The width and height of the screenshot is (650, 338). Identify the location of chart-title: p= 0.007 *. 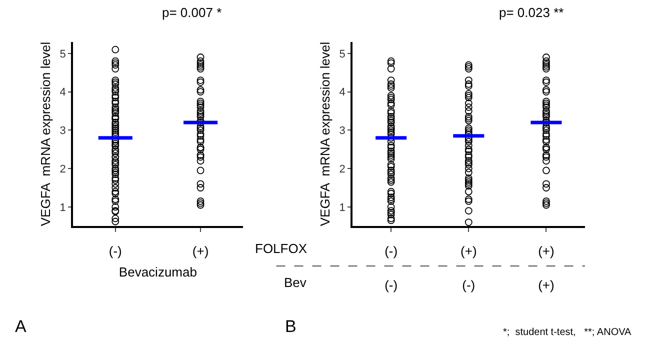
(192, 12).